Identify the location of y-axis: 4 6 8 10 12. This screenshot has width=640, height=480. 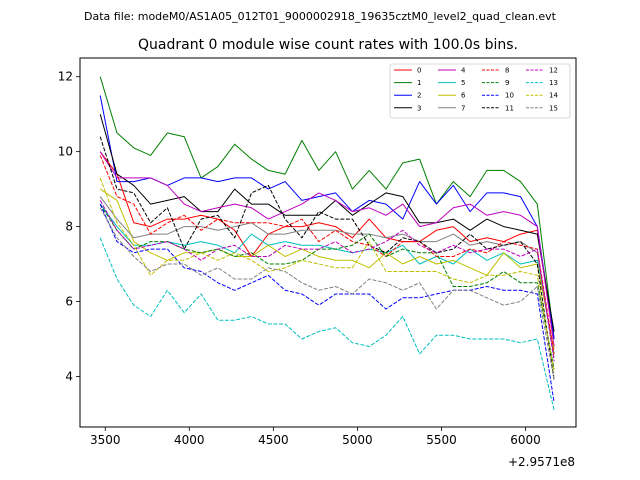
(69, 226).